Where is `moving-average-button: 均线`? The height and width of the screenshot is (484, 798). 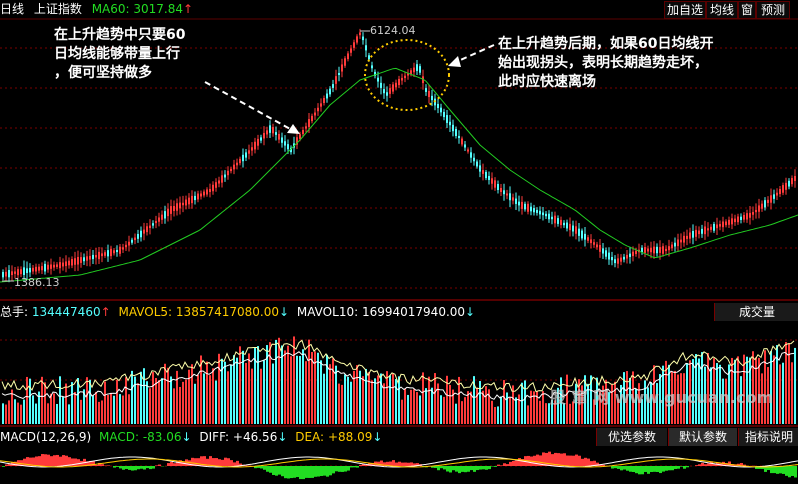 moving-average-button: 均线 is located at coordinates (722, 10).